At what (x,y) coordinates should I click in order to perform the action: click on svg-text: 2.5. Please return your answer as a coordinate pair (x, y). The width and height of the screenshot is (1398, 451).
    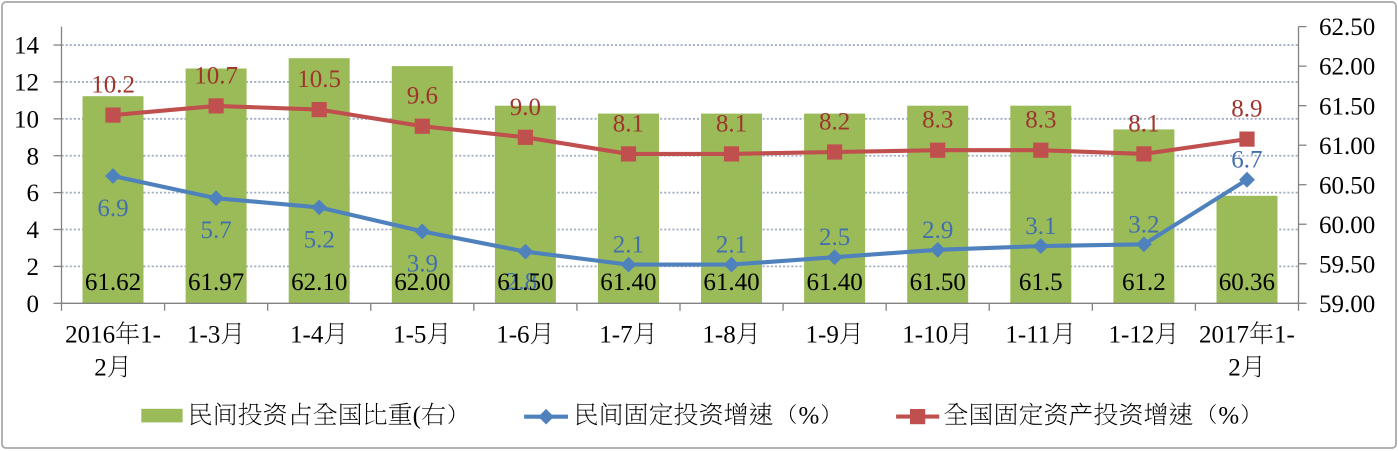
    Looking at the image, I should click on (834, 237).